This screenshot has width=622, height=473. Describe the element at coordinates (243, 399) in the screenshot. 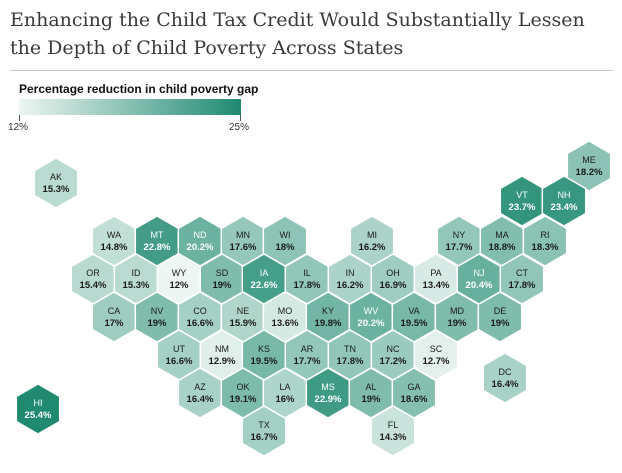

I see `state-value-label: 19.1%` at that location.